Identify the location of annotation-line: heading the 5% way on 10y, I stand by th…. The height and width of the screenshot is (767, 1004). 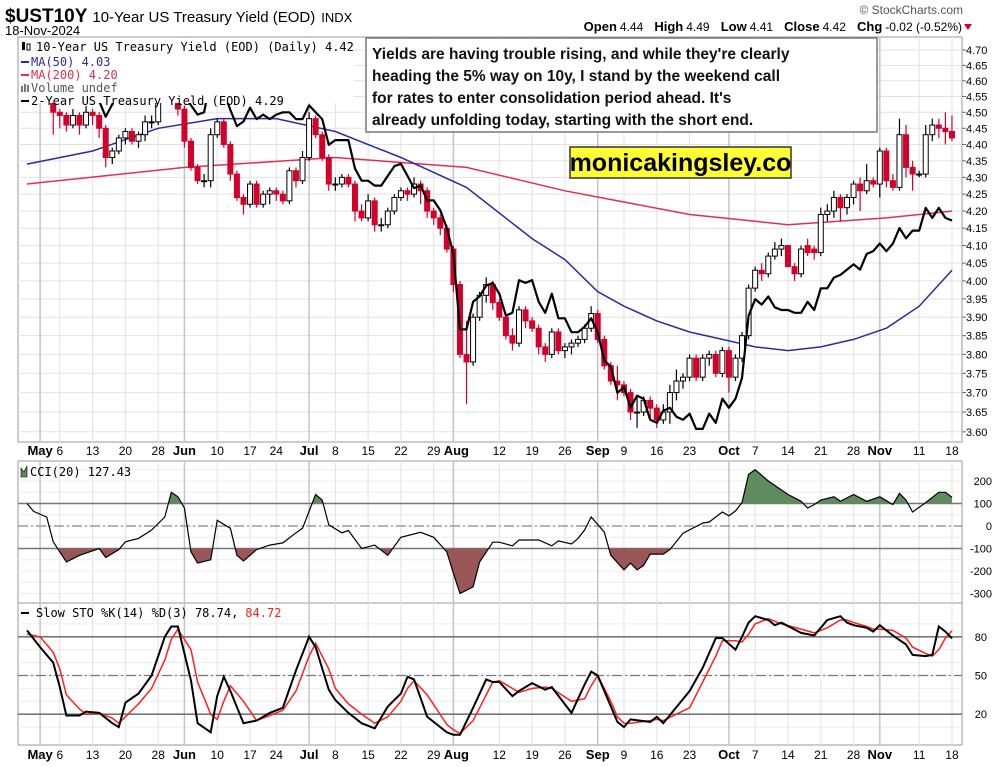
(576, 76).